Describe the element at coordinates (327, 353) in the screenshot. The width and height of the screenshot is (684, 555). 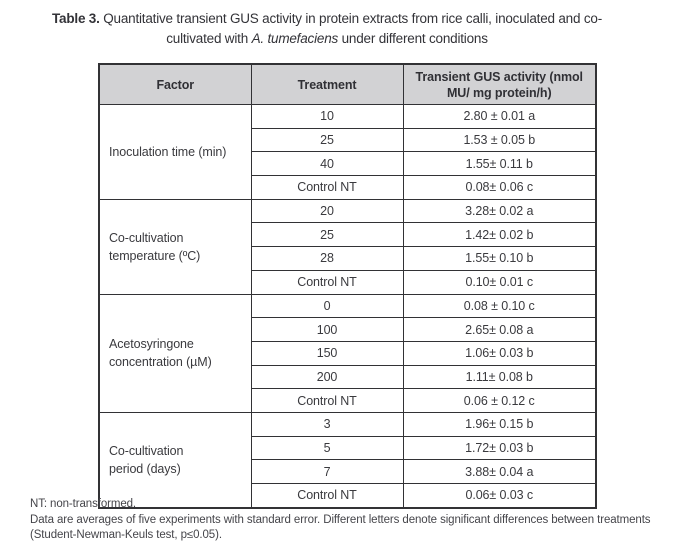
I see `treatment-cell: 150` at that location.